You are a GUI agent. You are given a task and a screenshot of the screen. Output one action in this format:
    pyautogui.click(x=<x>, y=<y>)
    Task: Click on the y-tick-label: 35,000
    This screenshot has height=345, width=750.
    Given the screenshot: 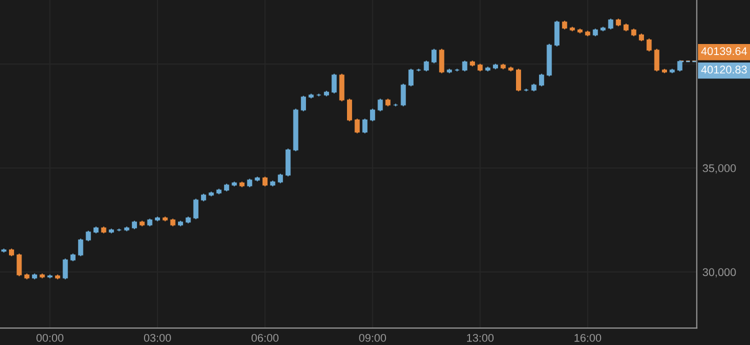 What is the action you would take?
    pyautogui.click(x=719, y=169)
    